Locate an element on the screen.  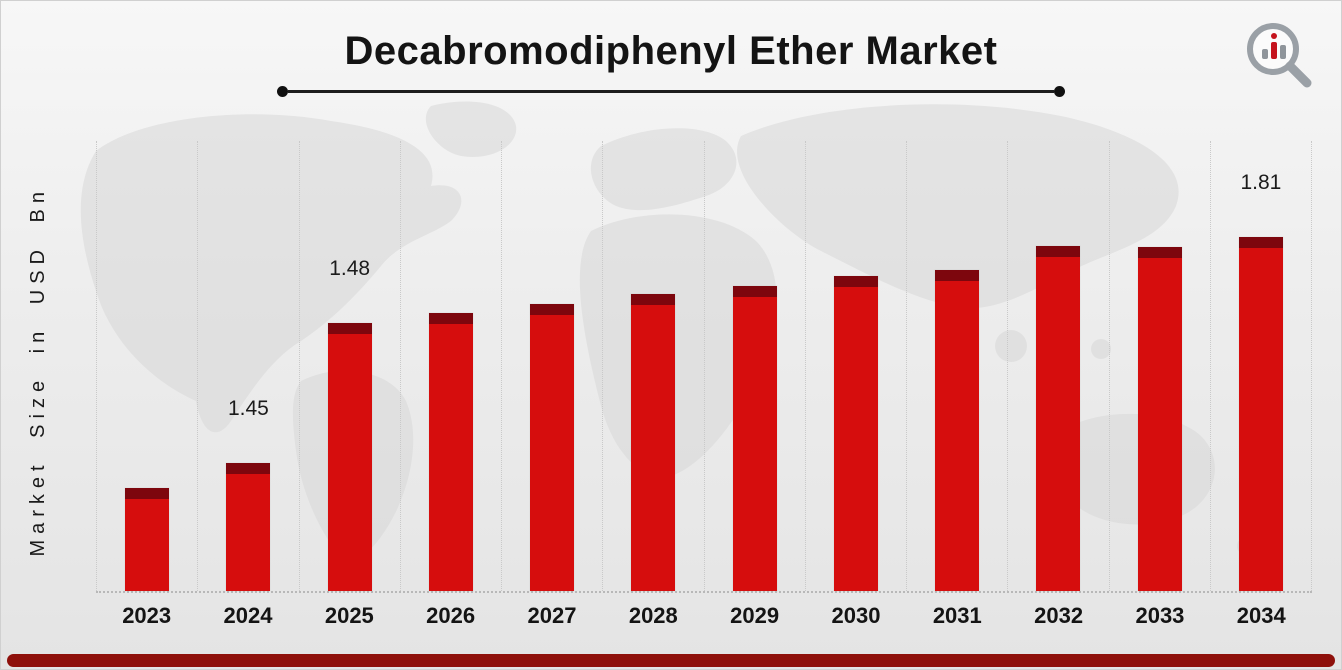
title-underline is located at coordinates (671, 91).